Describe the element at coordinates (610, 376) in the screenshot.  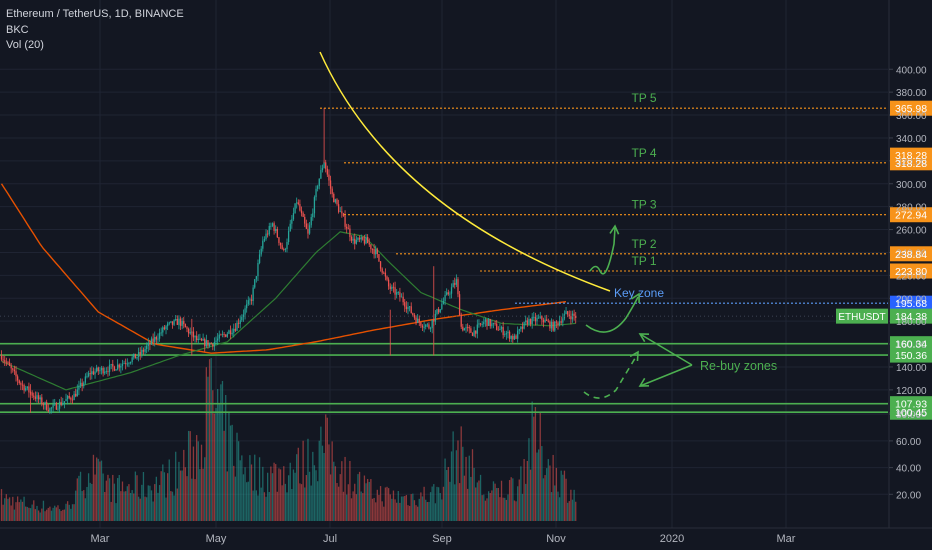
I see `rebuy-dashed-arrow-path` at that location.